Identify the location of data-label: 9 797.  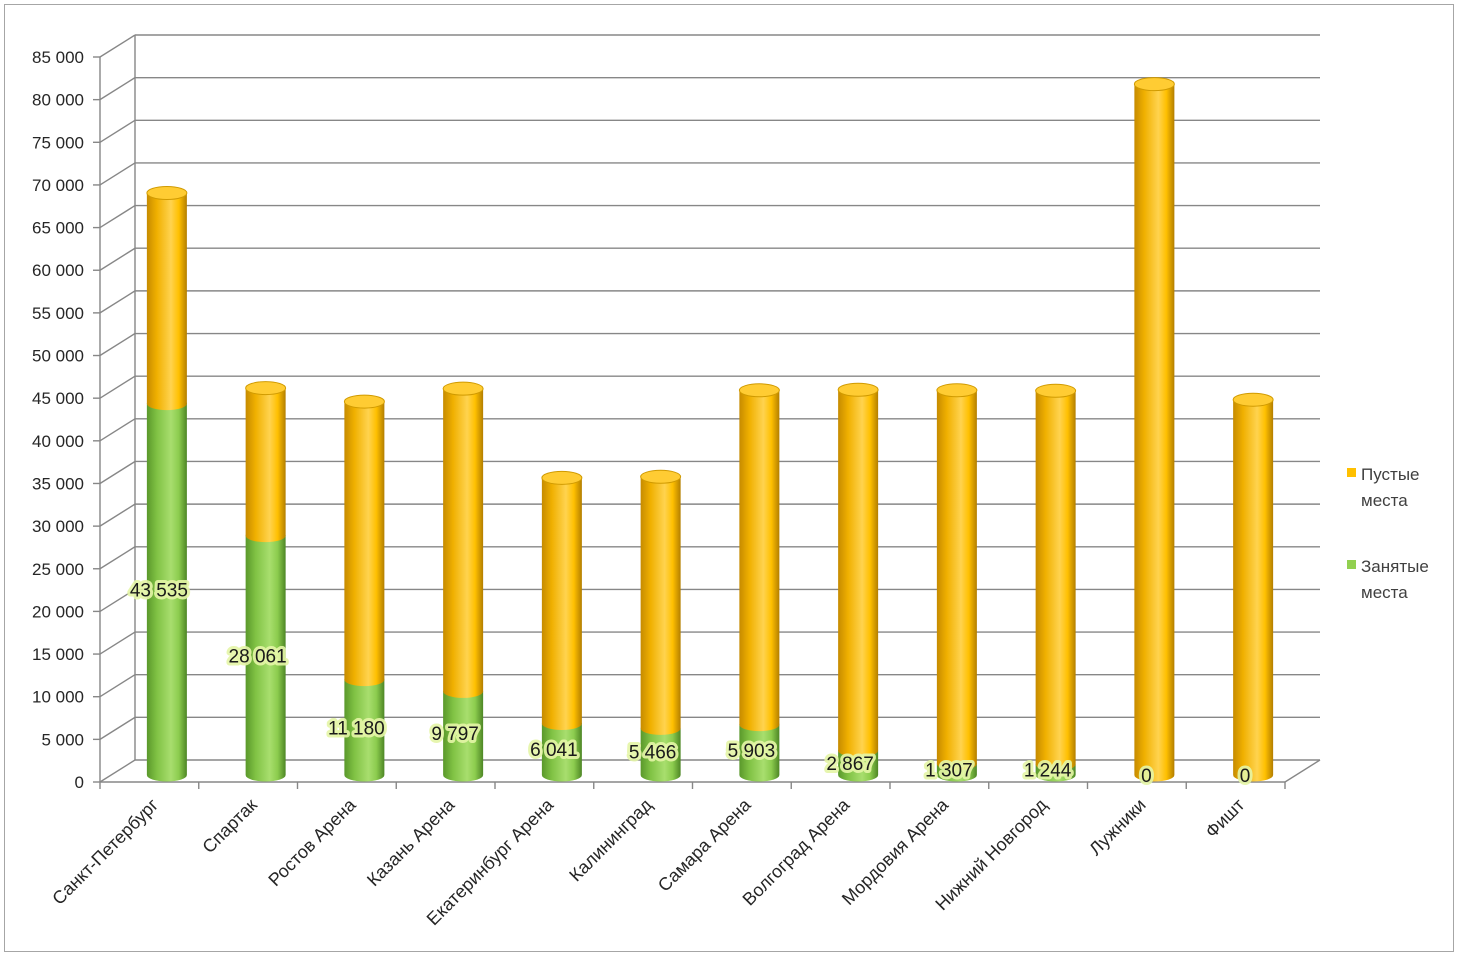
(455, 734).